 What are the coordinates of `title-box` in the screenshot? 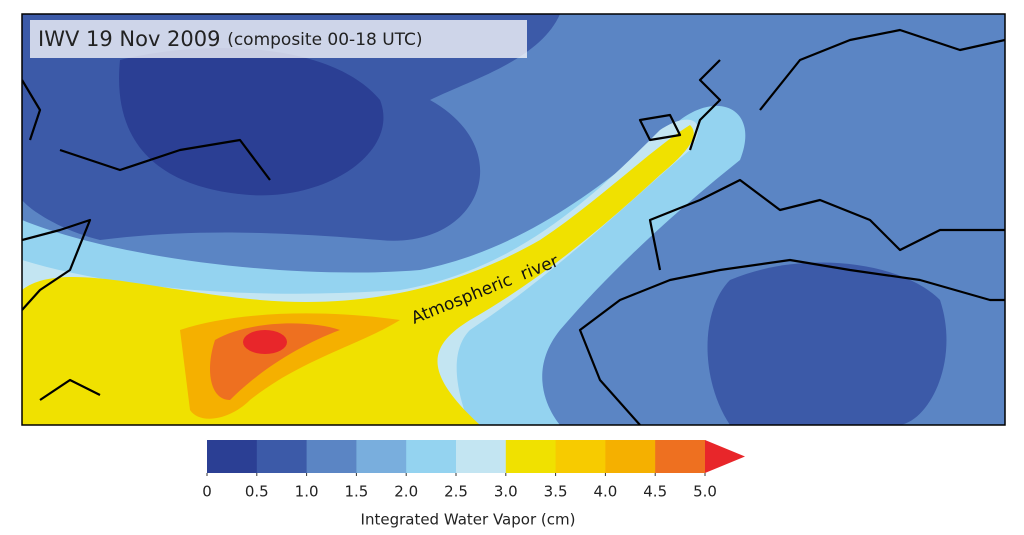 It's located at (278, 39).